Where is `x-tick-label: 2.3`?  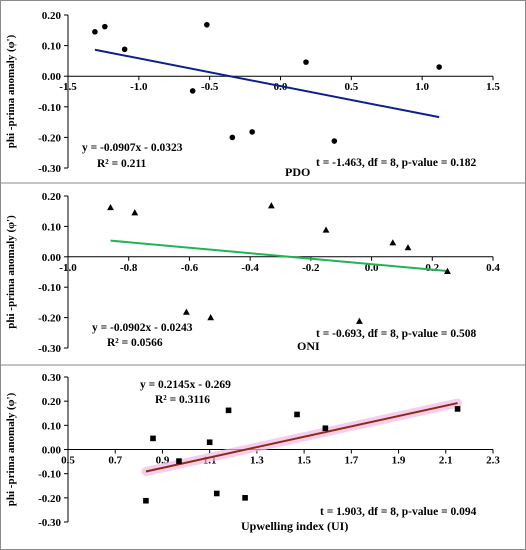
x-tick-label: 2.3 is located at coordinates (493, 461).